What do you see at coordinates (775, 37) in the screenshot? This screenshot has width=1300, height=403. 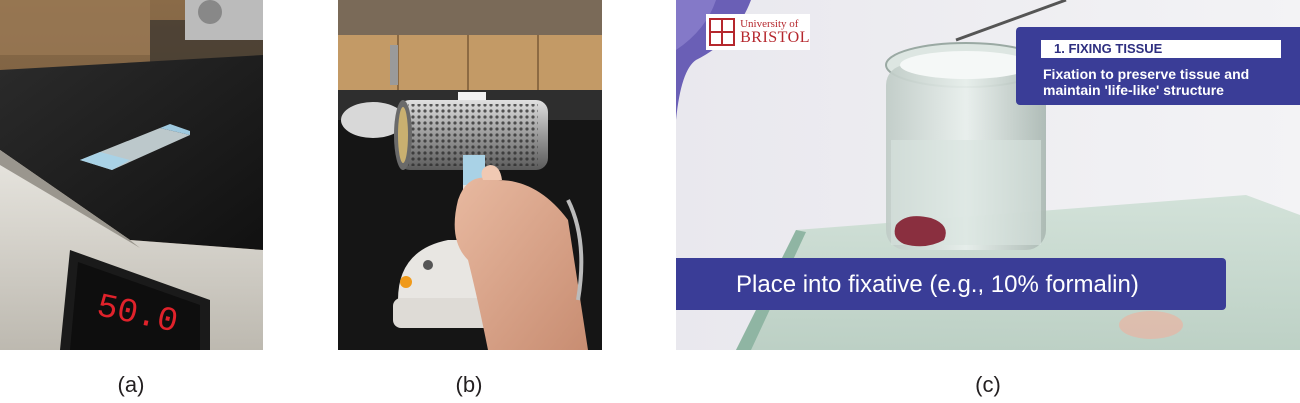 I see `logo-line2: BRISTOL` at bounding box center [775, 37].